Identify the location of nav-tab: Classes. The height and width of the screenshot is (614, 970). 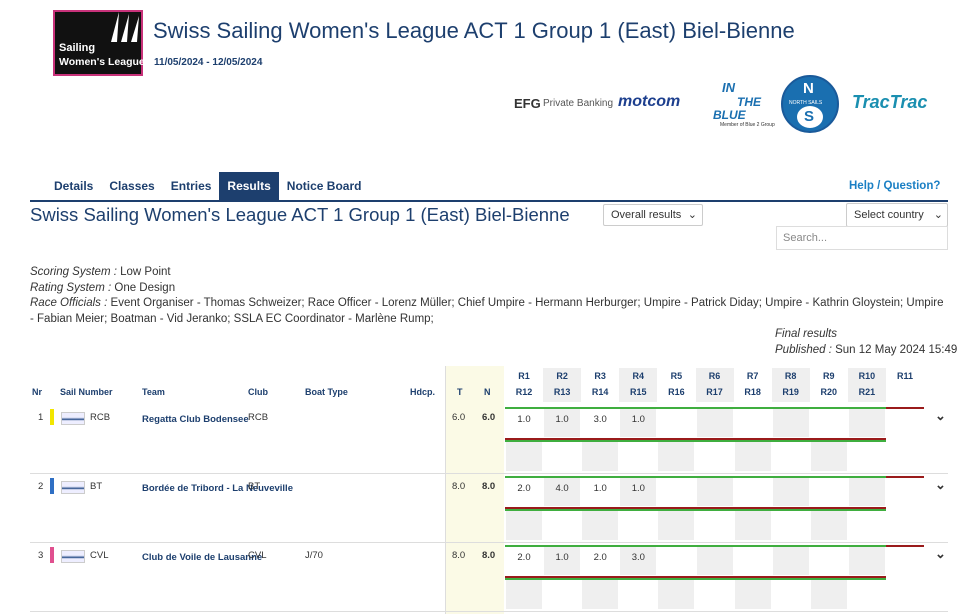
(132, 186).